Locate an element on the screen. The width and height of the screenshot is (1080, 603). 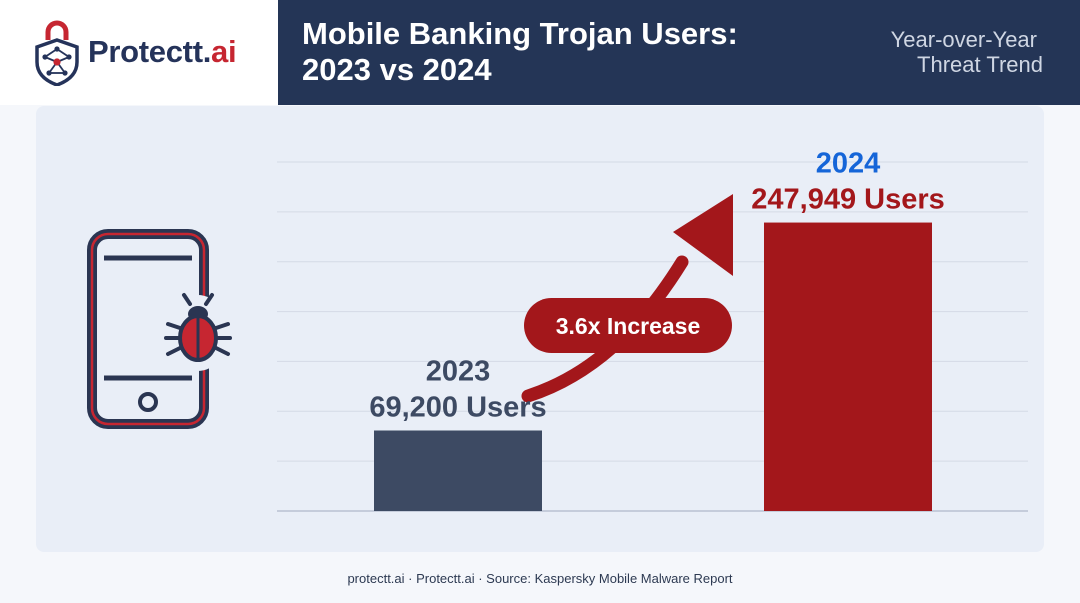
phone-with-bug-icon is located at coordinates (159, 329).